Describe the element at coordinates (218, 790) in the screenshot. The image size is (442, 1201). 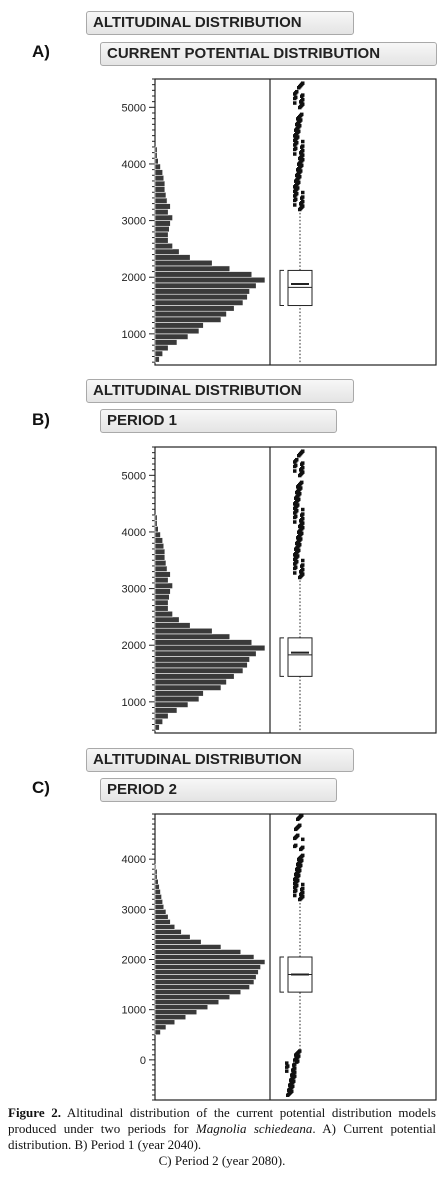
I see `panel-c-subtitle: PERIOD 2` at that location.